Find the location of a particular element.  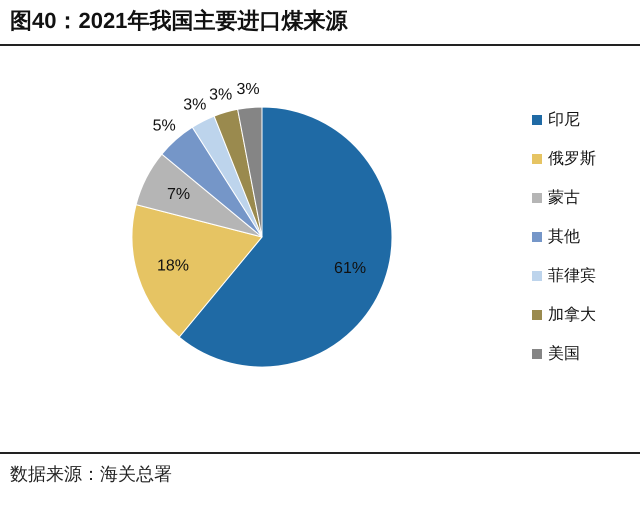

legend-label: 美国 is located at coordinates (564, 353).